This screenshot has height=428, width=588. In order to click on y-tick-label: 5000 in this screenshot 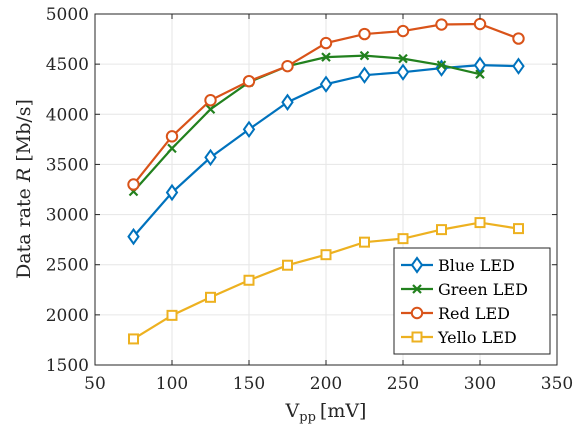, I will do `click(67, 15)`.